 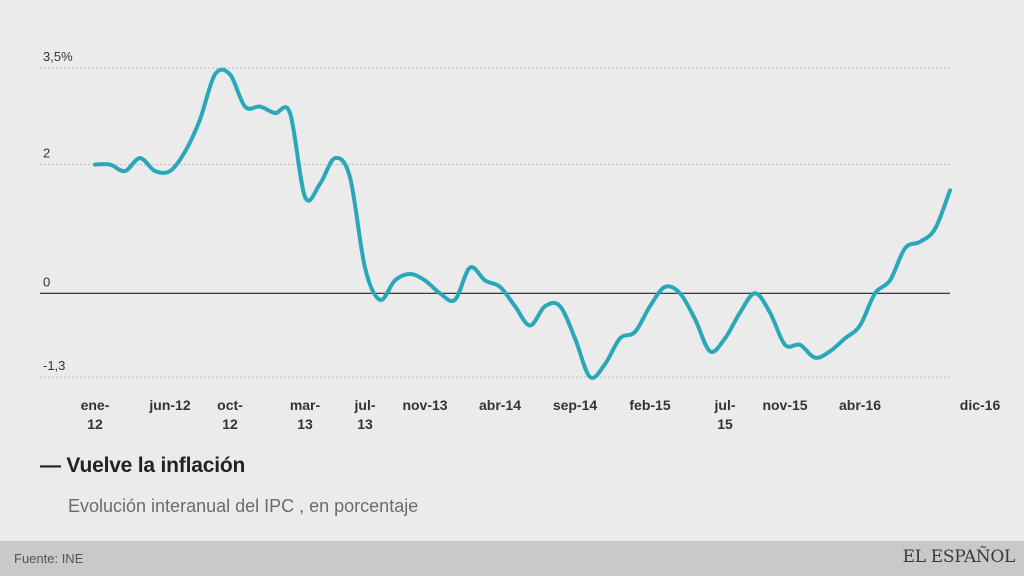 I want to click on x-tick-label: jun-12, so click(x=169, y=405).